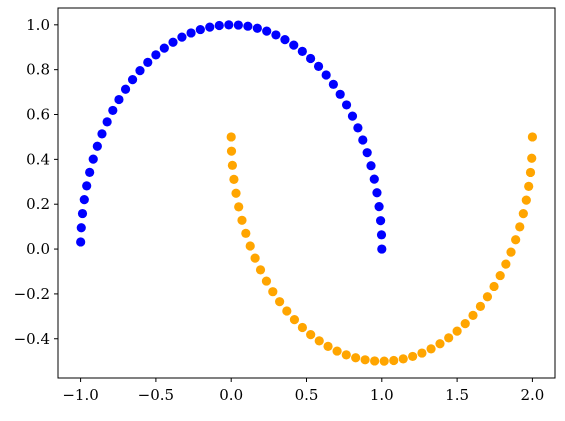 Image resolution: width=565 pixels, height=421 pixels. I want to click on y-tick-label: −0.2, so click(32, 294).